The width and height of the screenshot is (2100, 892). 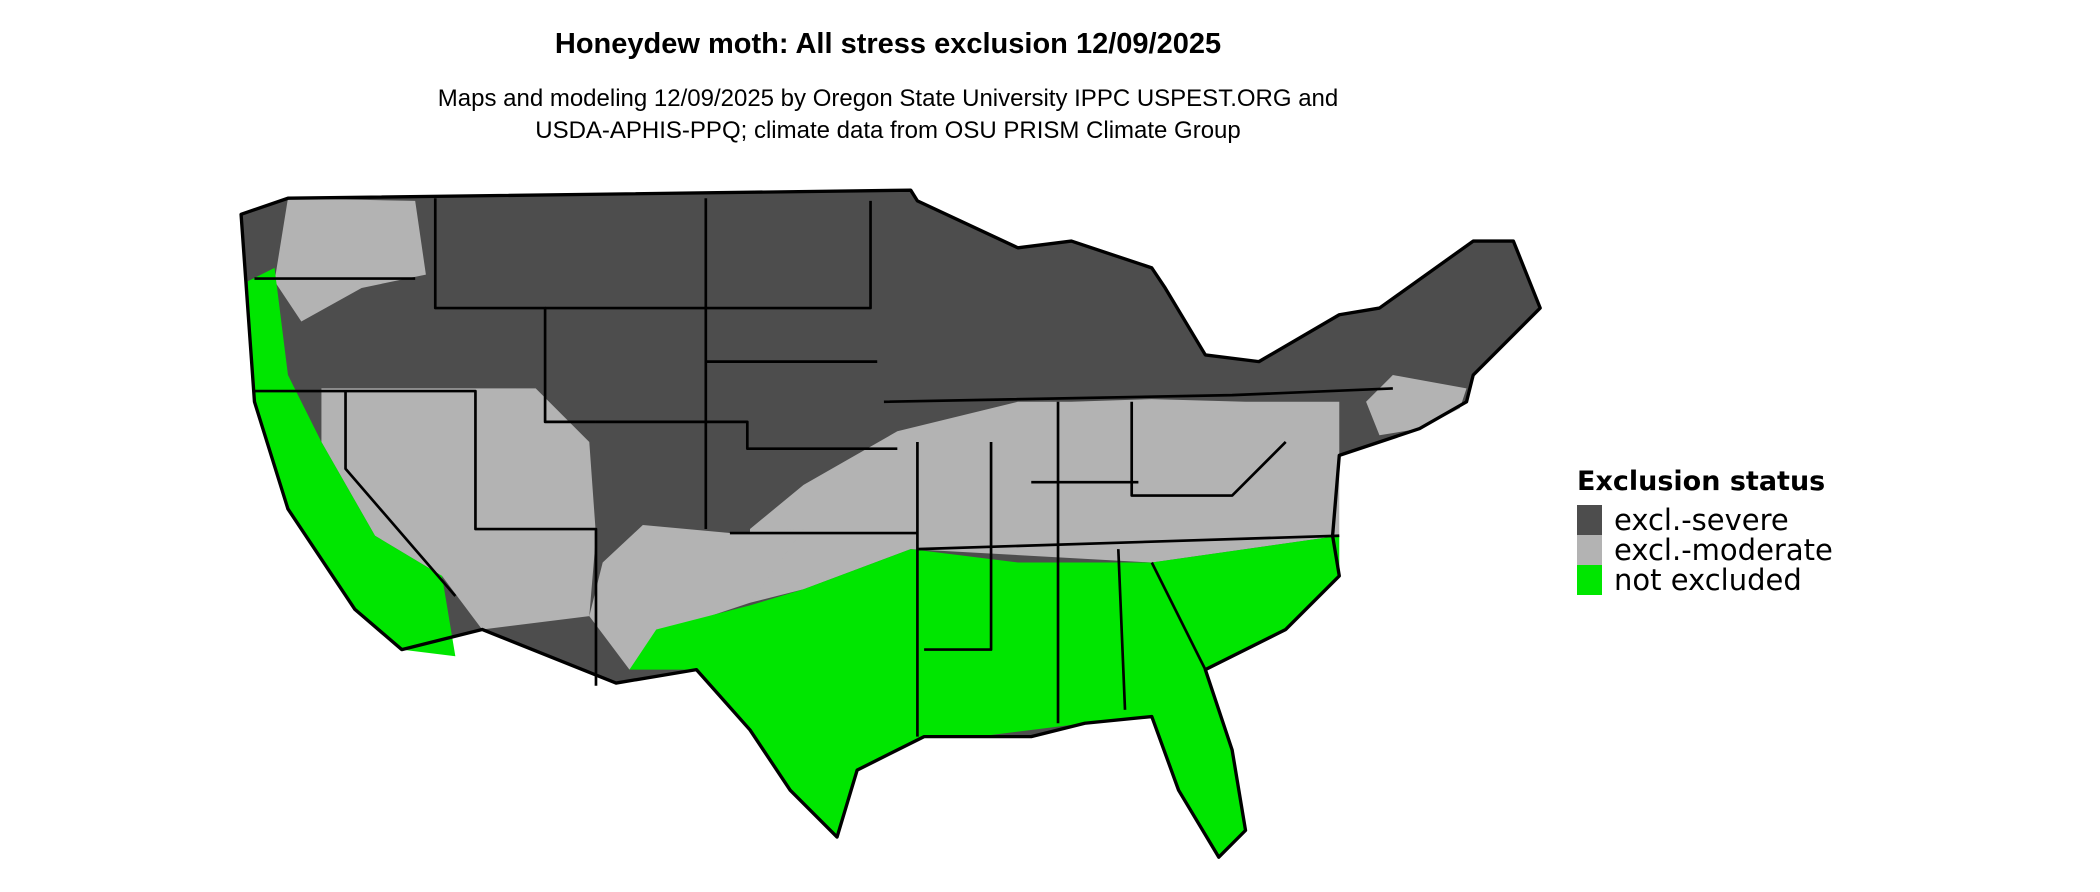 I want to click on region-not-excluded-southeast, so click(x=984, y=696).